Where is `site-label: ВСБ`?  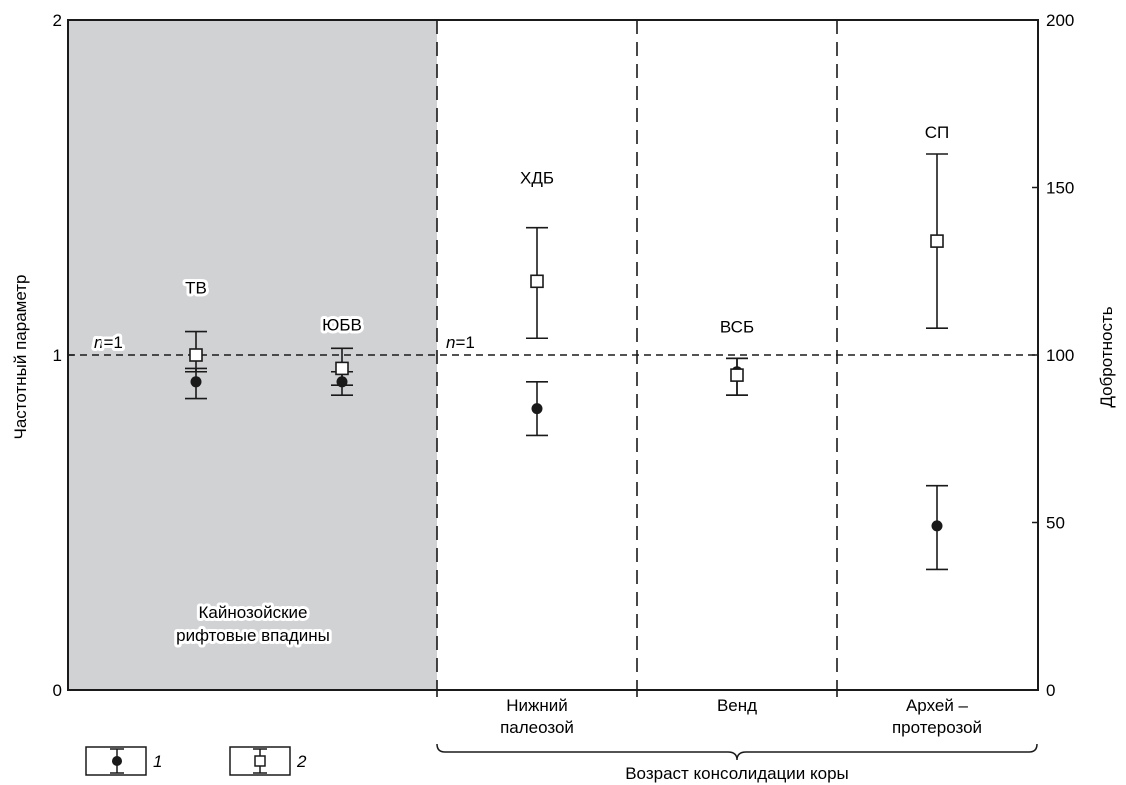
site-label: ВСБ is located at coordinates (737, 326).